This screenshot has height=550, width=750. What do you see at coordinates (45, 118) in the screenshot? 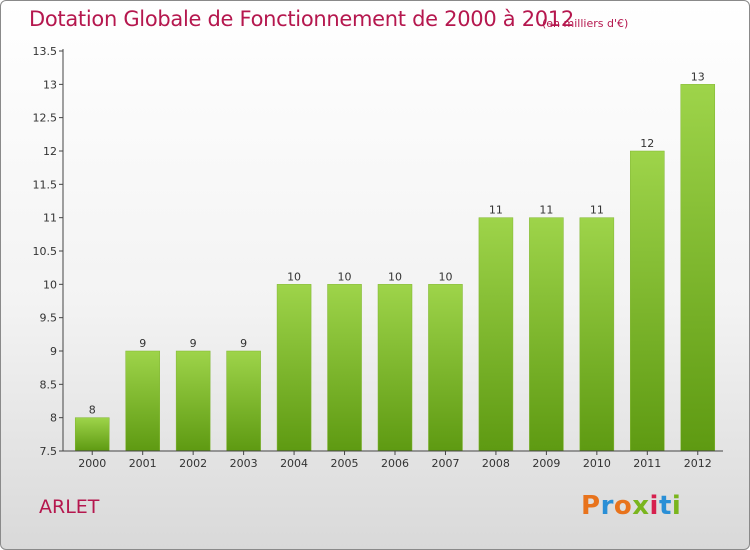
I see `y-tick-label: 12.5` at bounding box center [45, 118].